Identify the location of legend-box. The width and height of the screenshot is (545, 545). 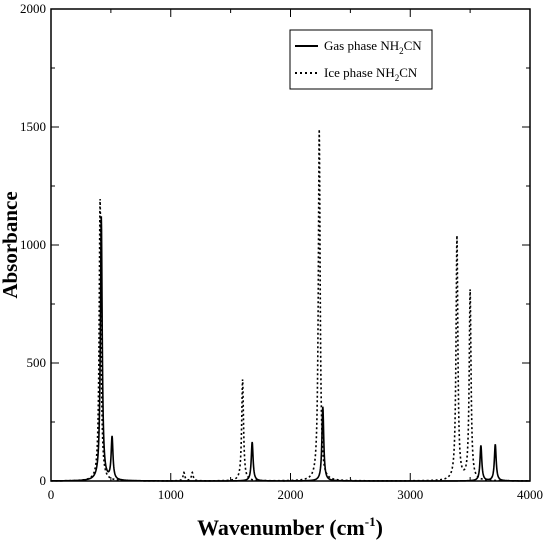
(361, 59).